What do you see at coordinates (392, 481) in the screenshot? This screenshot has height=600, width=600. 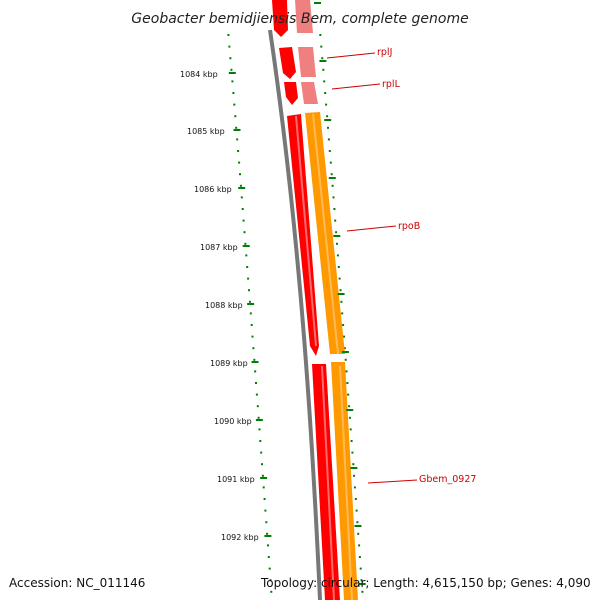 I see `leader-line-gbem` at bounding box center [392, 481].